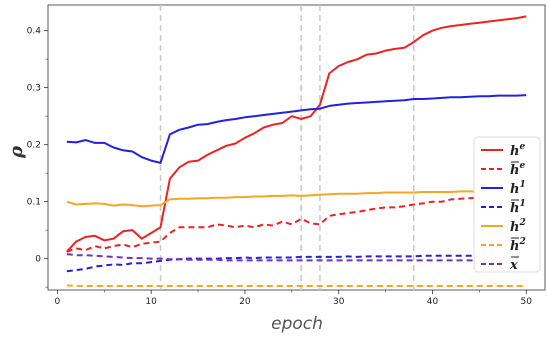 Image resolution: width=547 pixels, height=340 pixels. What do you see at coordinates (507, 204) in the screenshot?
I see `legend-box` at bounding box center [507, 204].